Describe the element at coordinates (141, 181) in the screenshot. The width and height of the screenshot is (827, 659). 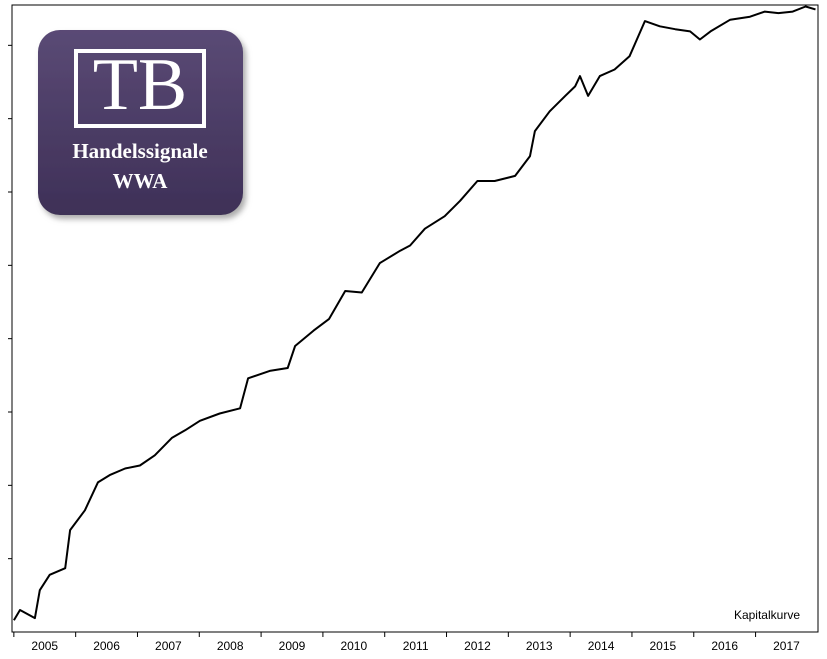
I see `logo-line: WWA` at that location.